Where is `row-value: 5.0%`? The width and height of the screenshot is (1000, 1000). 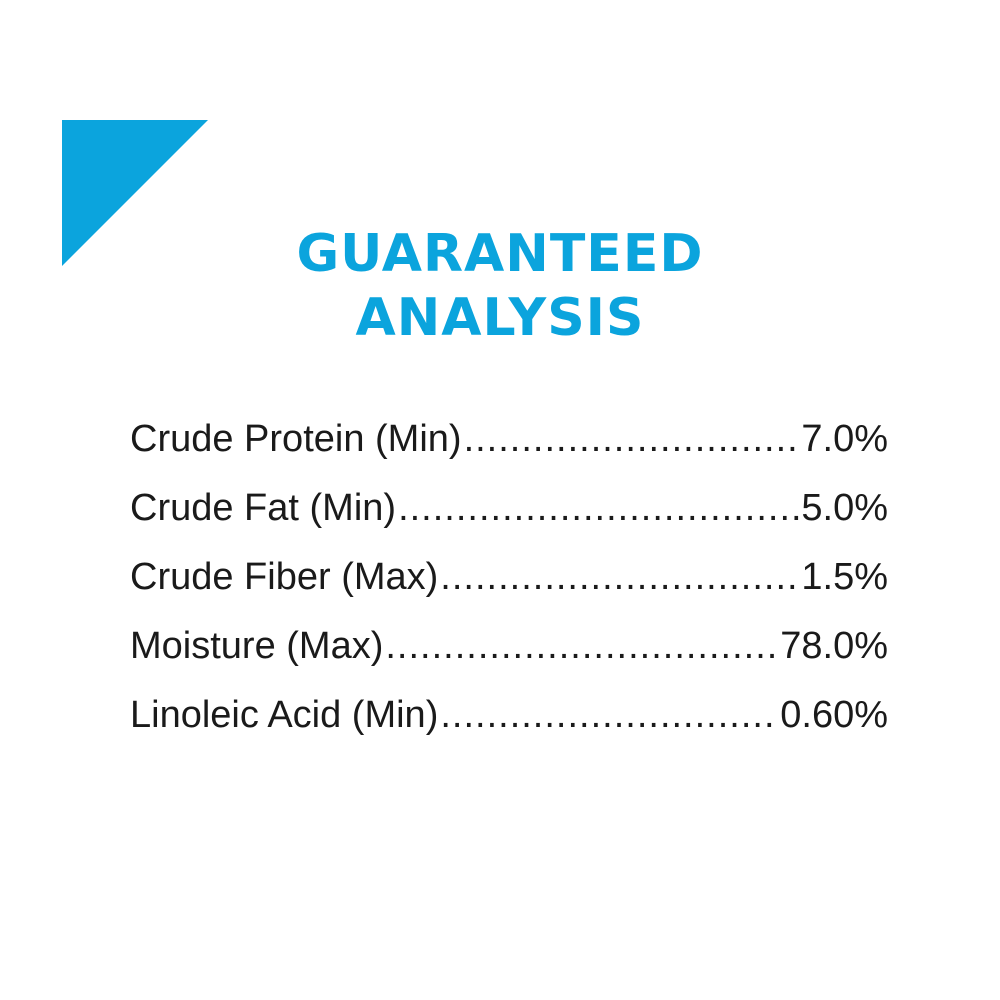 row-value: 5.0% is located at coordinates (844, 508).